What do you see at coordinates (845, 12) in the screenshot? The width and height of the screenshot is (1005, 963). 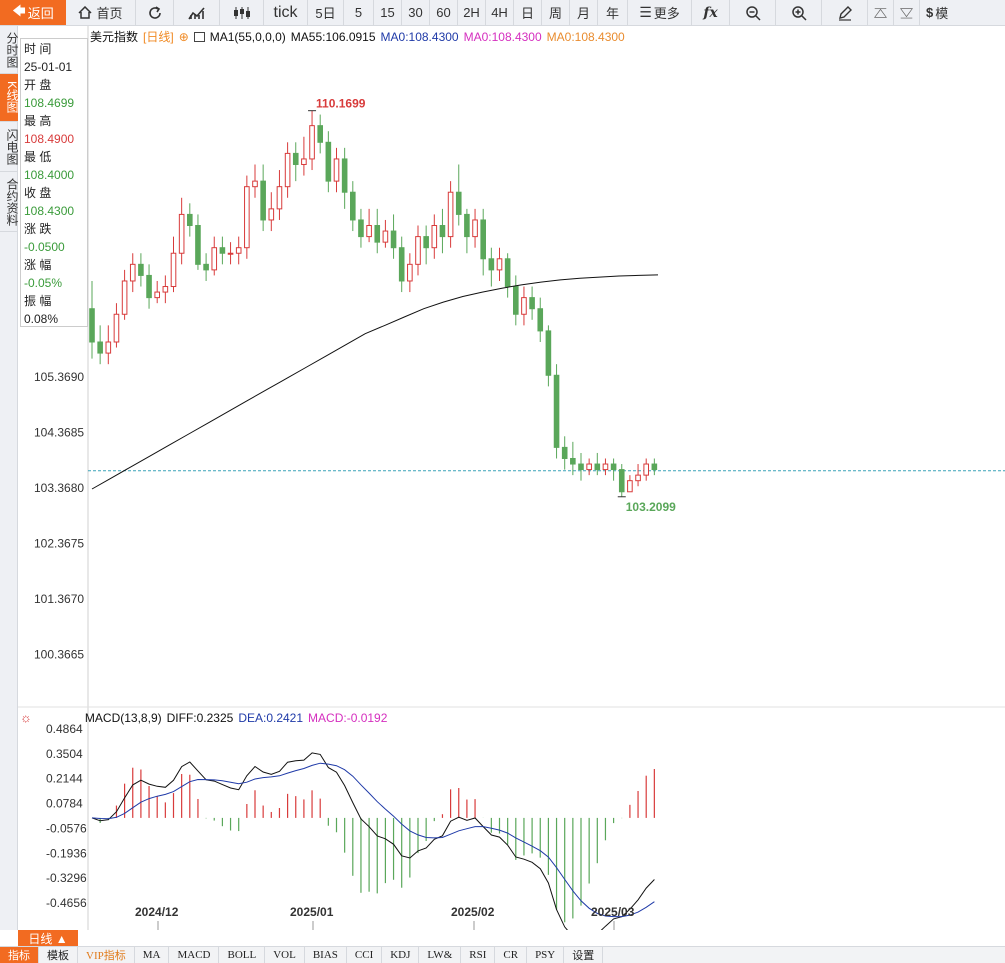 I see `draw-button` at bounding box center [845, 12].